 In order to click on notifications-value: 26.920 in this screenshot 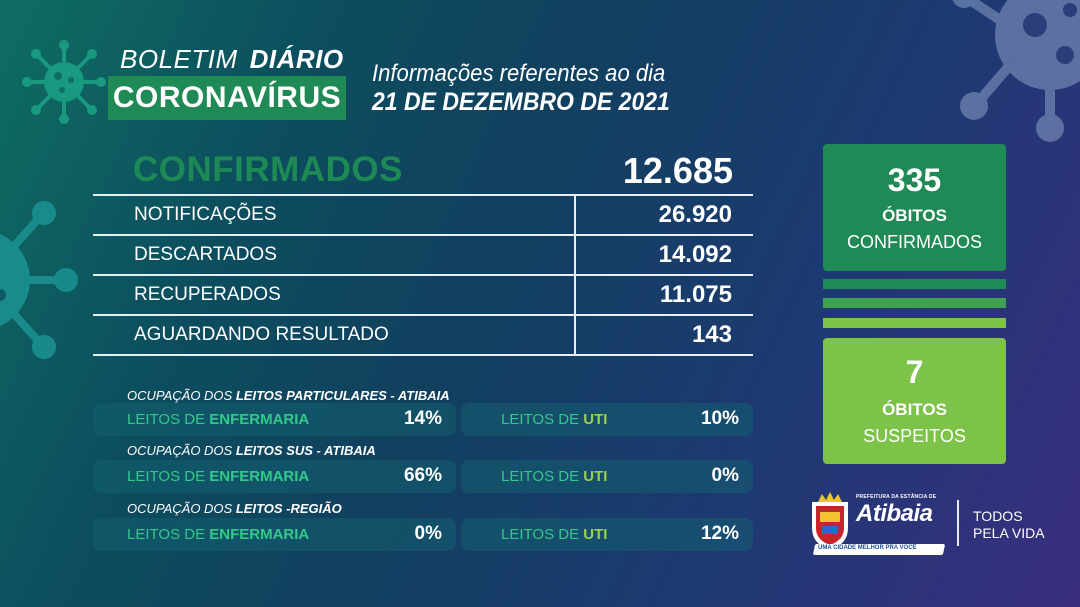, I will do `click(695, 214)`.